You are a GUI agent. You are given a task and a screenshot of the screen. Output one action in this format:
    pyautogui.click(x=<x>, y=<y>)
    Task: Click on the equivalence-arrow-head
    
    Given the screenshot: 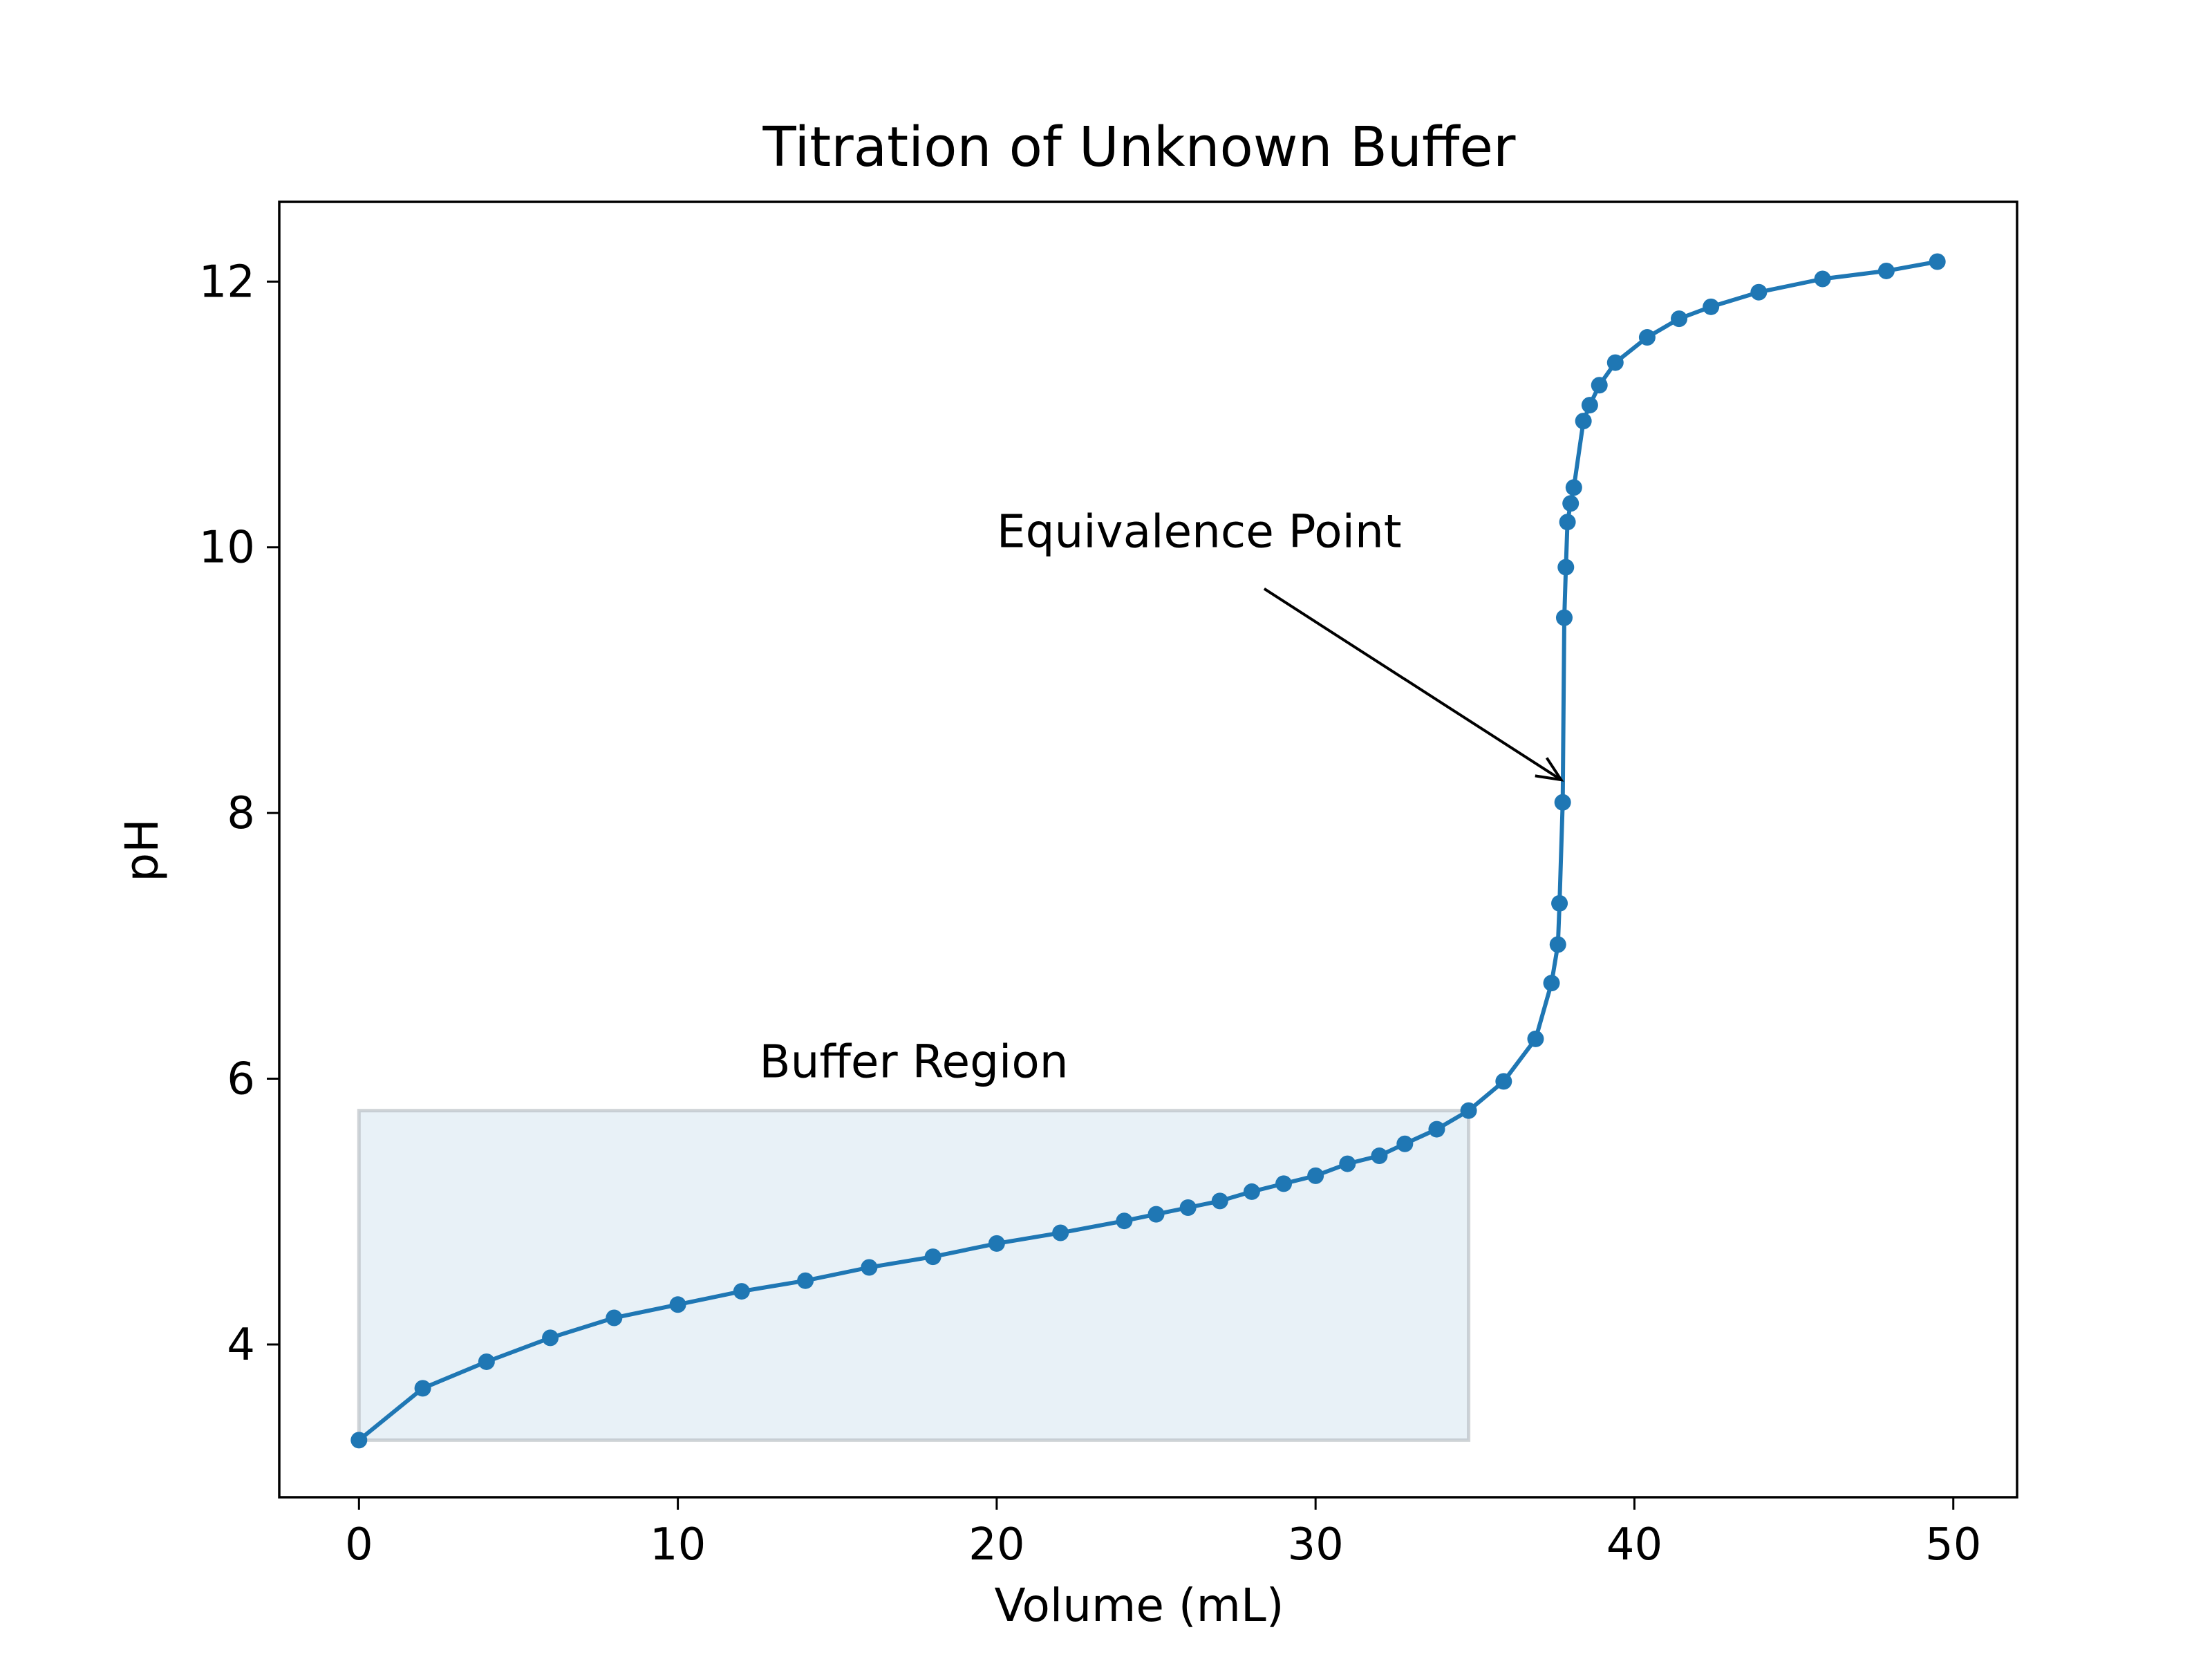 What is the action you would take?
    pyautogui.click(x=1549, y=770)
    